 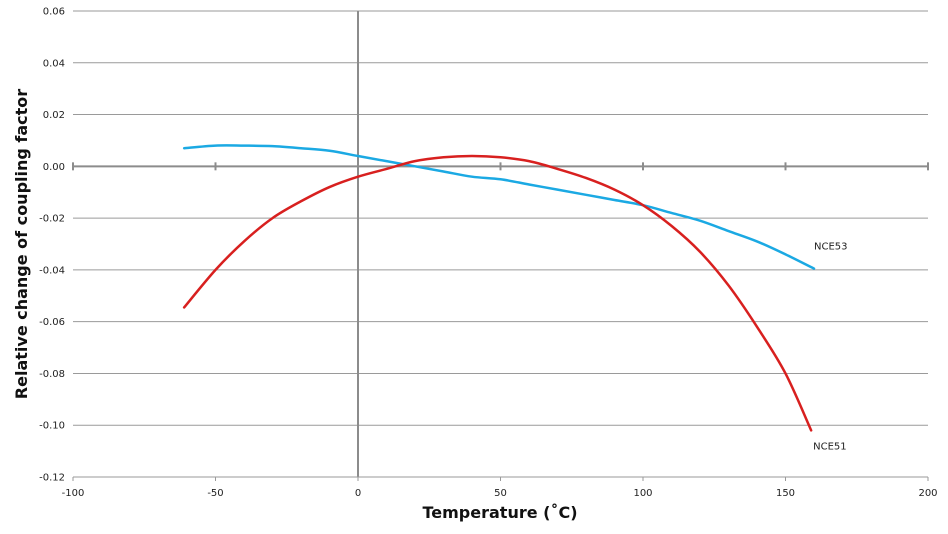 What do you see at coordinates (52, 478) in the screenshot?
I see `y-tick-label: -0.12` at bounding box center [52, 478].